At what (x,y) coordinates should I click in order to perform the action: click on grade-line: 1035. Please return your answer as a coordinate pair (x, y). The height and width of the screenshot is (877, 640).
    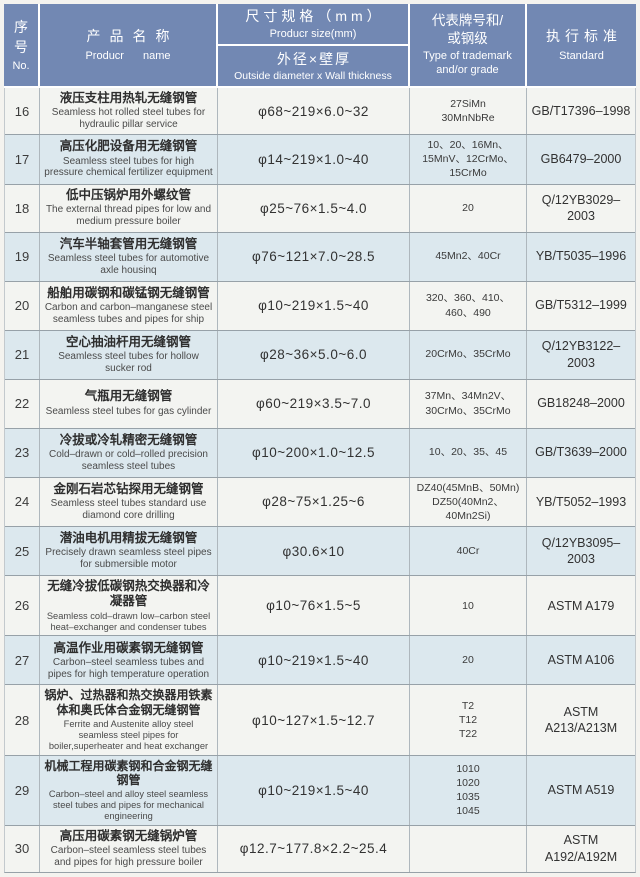
    Looking at the image, I should click on (468, 797).